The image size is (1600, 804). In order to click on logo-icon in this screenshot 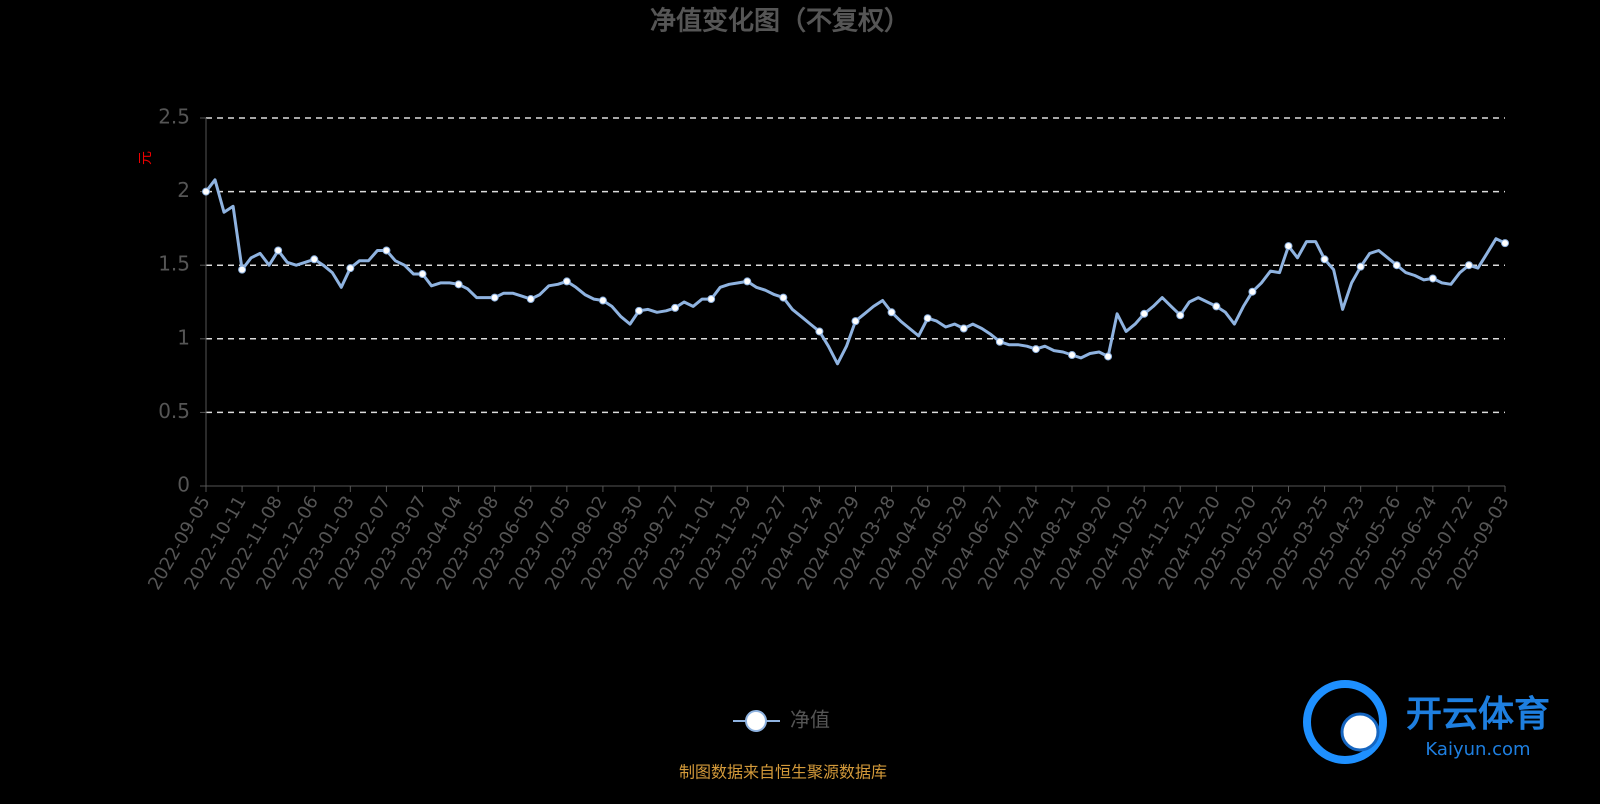, I will do `click(1345, 722)`.